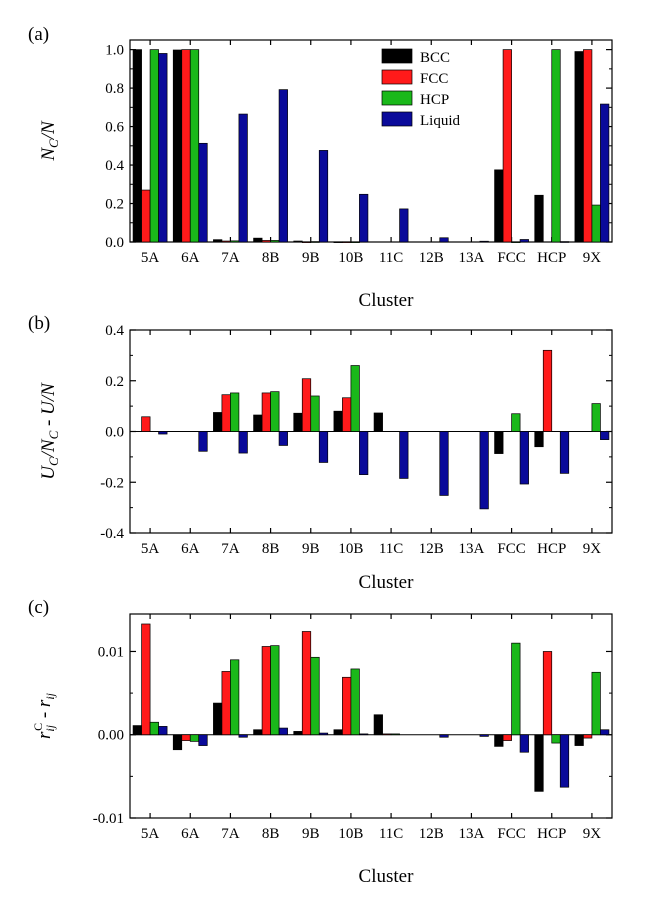 The width and height of the screenshot is (654, 915). What do you see at coordinates (226, 413) in the screenshot?
I see `bar-fcc-7a` at bounding box center [226, 413].